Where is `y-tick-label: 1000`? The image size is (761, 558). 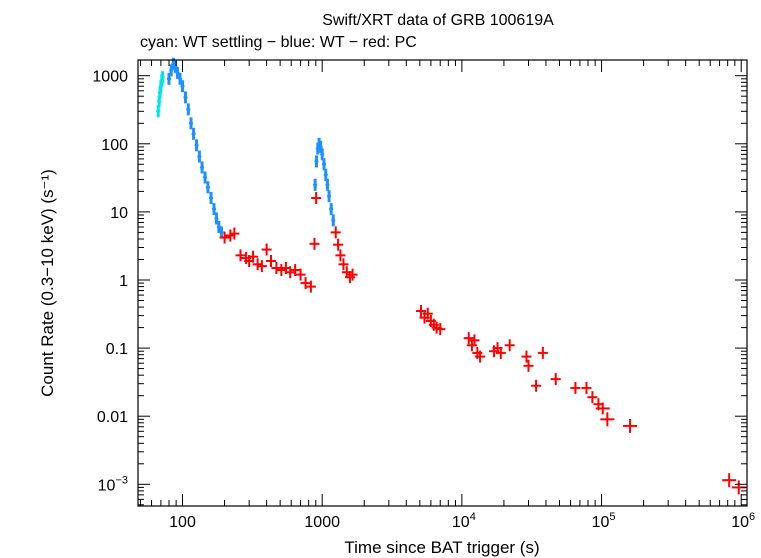
y-tick-label: 1000 is located at coordinates (110, 77).